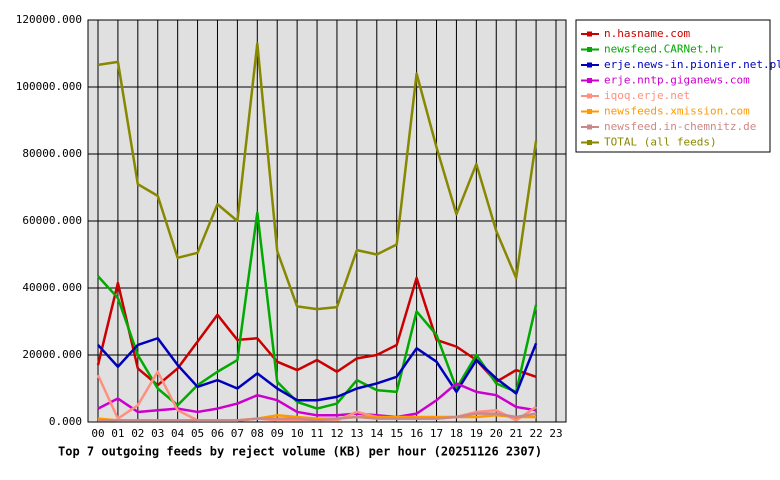 This screenshot has height=480, width=780. Describe the element at coordinates (456, 433) in the screenshot. I see `x-tick-label: 18` at that location.